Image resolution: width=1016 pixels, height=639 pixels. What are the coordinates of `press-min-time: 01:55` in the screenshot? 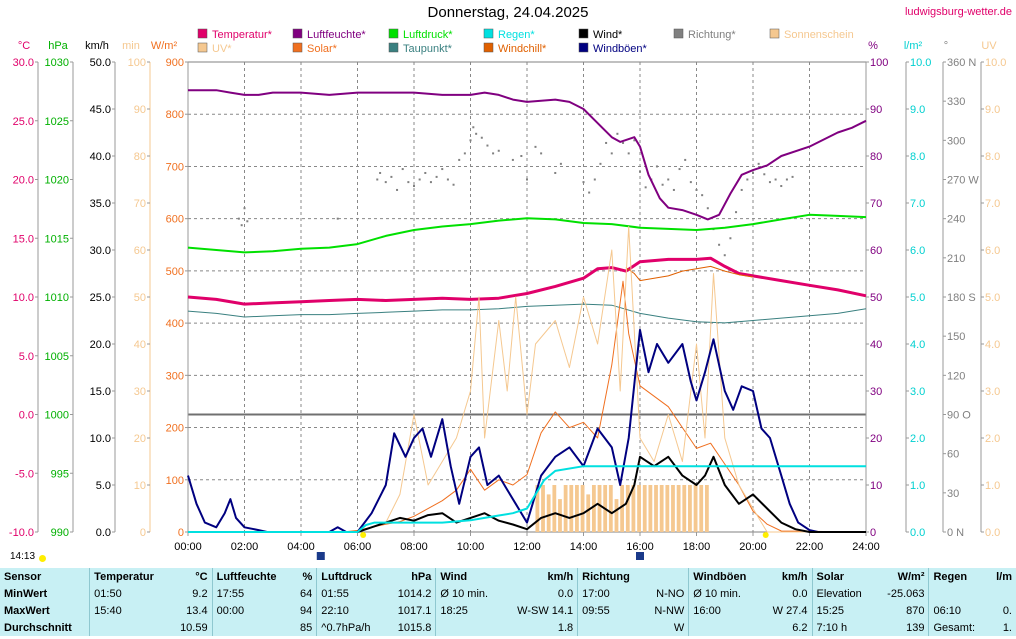 It's located at (351, 593).